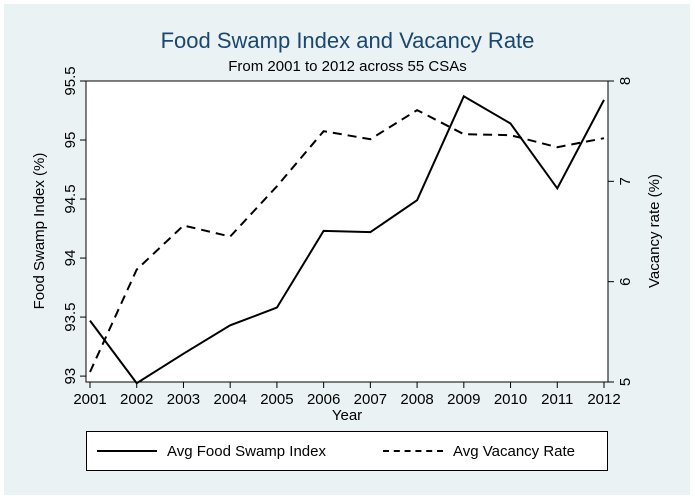  Describe the element at coordinates (74, 225) in the screenshot. I see `left-axis: 93 93.5 94 94.5 95 95.5` at that location.